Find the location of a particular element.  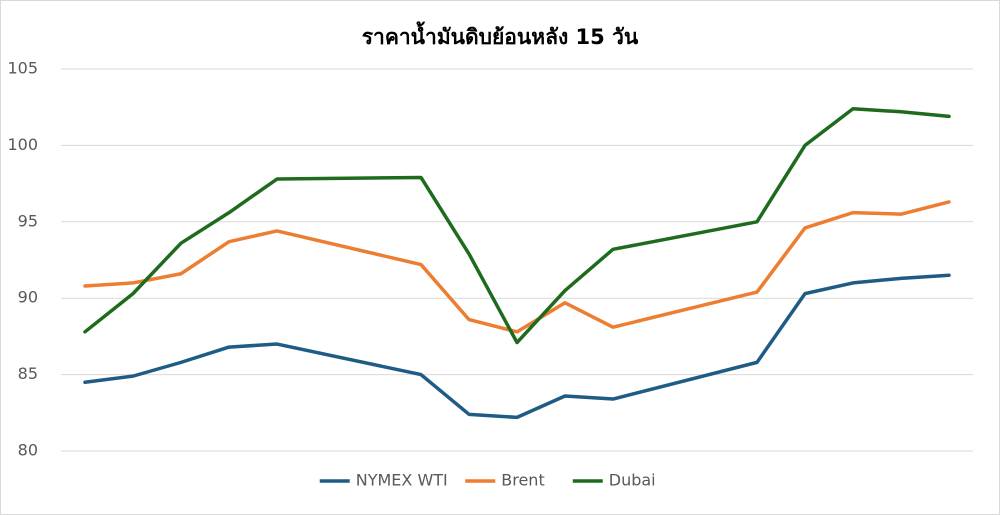

y-tick-label: 85 is located at coordinates (28, 373).